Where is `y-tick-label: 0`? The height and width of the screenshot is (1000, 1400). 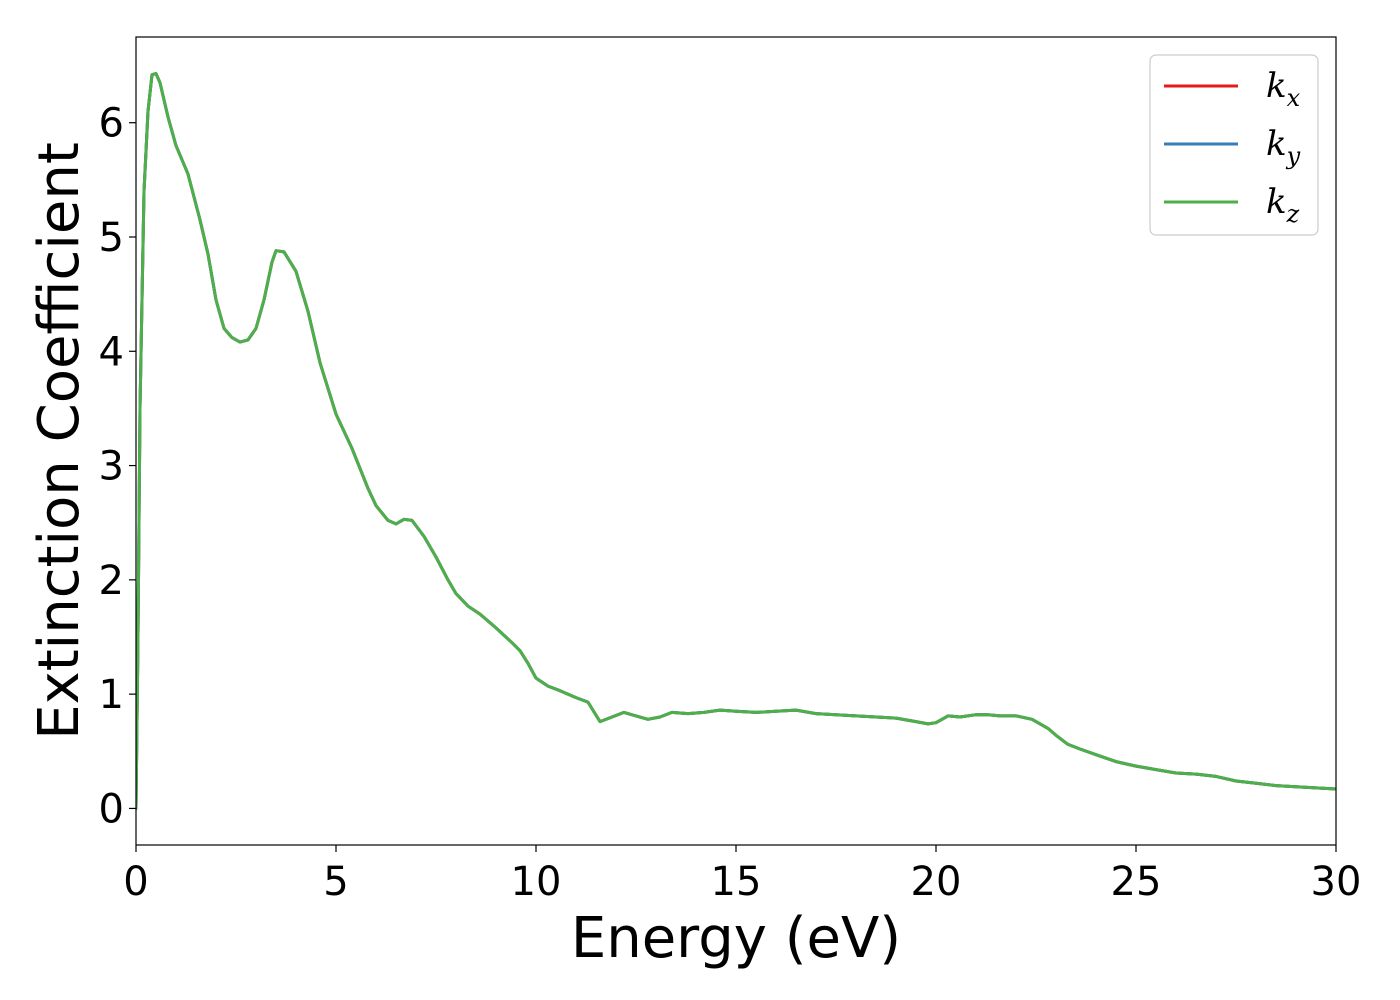 y-tick-label: 0 is located at coordinates (111, 809).